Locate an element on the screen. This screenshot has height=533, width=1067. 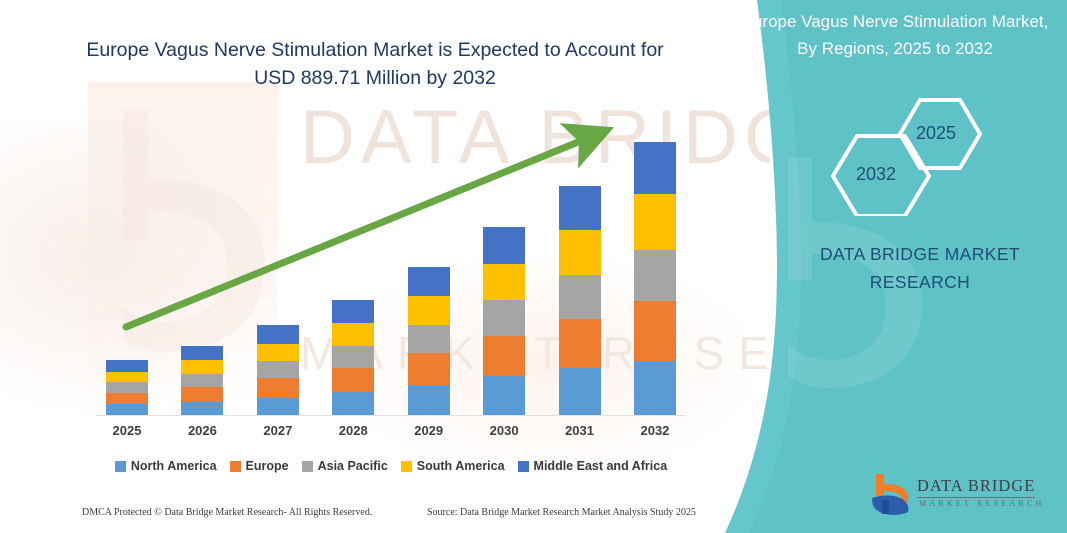
x-axis-labels: 2025 2026 2027 2028 2029 2030 2031 2032 is located at coordinates (391, 430).